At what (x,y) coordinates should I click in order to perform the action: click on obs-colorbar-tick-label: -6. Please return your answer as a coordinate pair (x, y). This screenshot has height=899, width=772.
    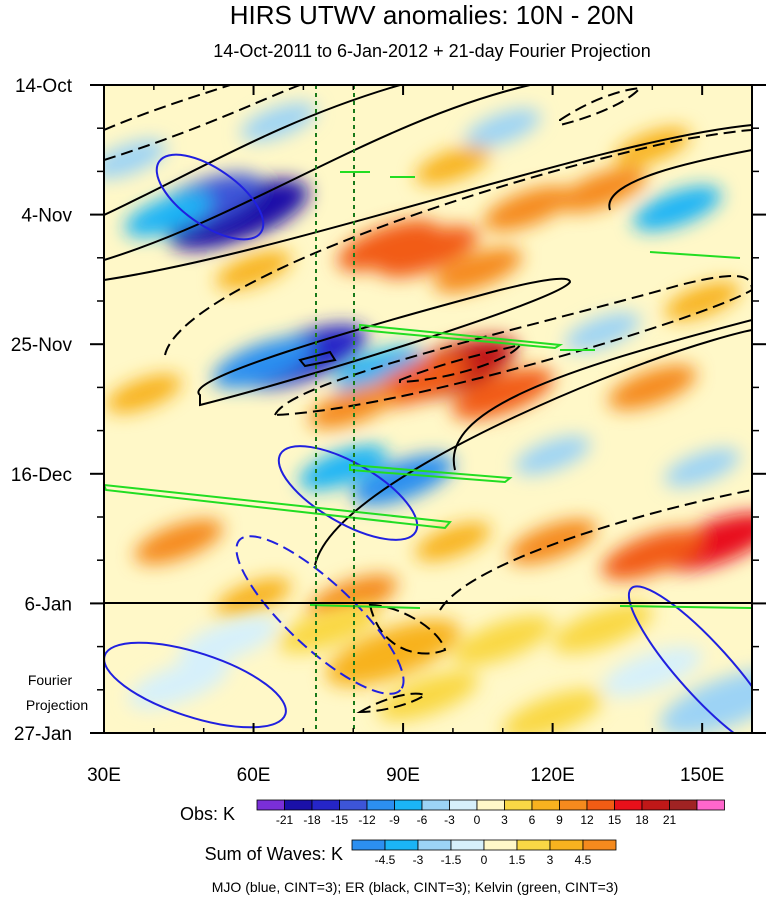
    Looking at the image, I should click on (422, 820).